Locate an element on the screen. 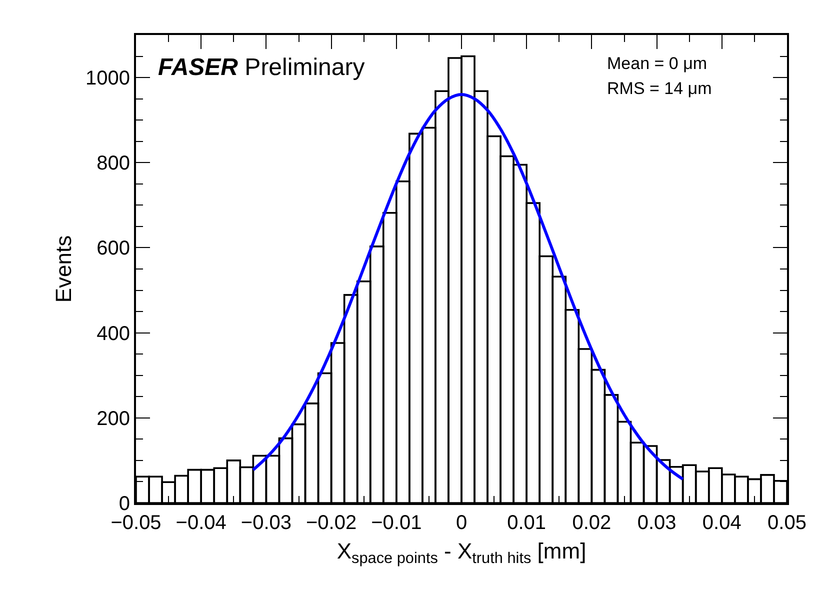  x-tick-label: −0.05 is located at coordinates (136, 523).